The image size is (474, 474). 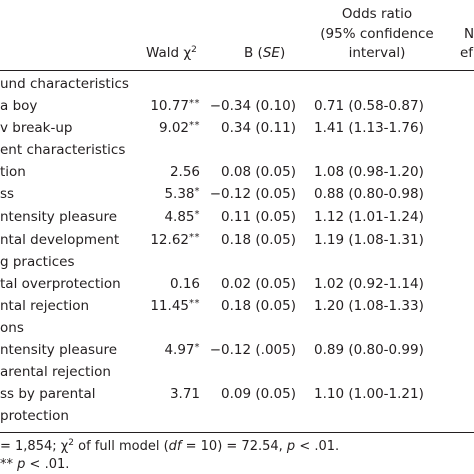 I want to click on row-b-se: −0.12 (0.05), so click(x=252, y=194).